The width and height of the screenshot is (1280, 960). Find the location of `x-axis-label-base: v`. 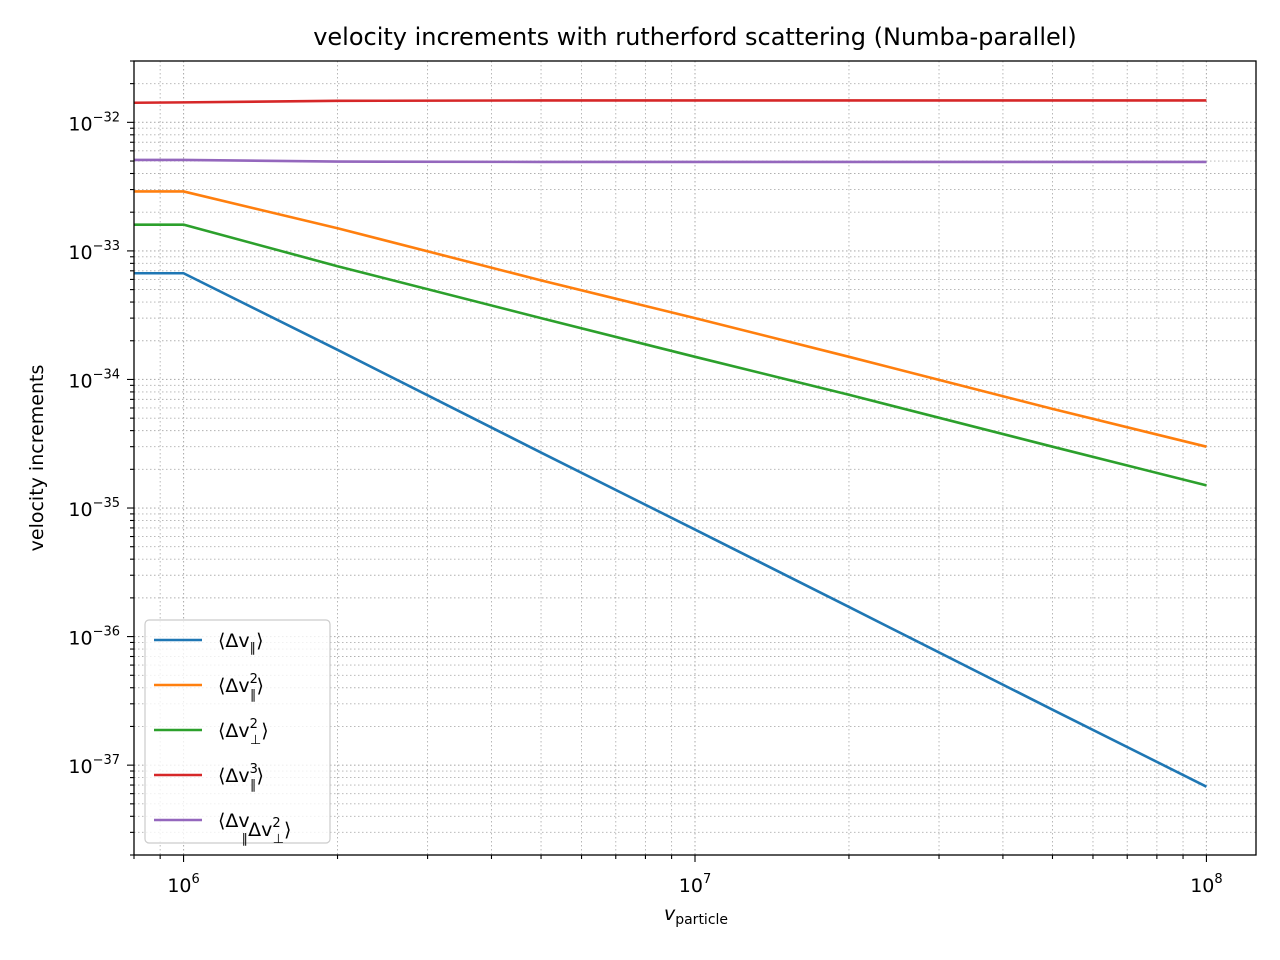

x-axis-label-base: v is located at coordinates (670, 914).